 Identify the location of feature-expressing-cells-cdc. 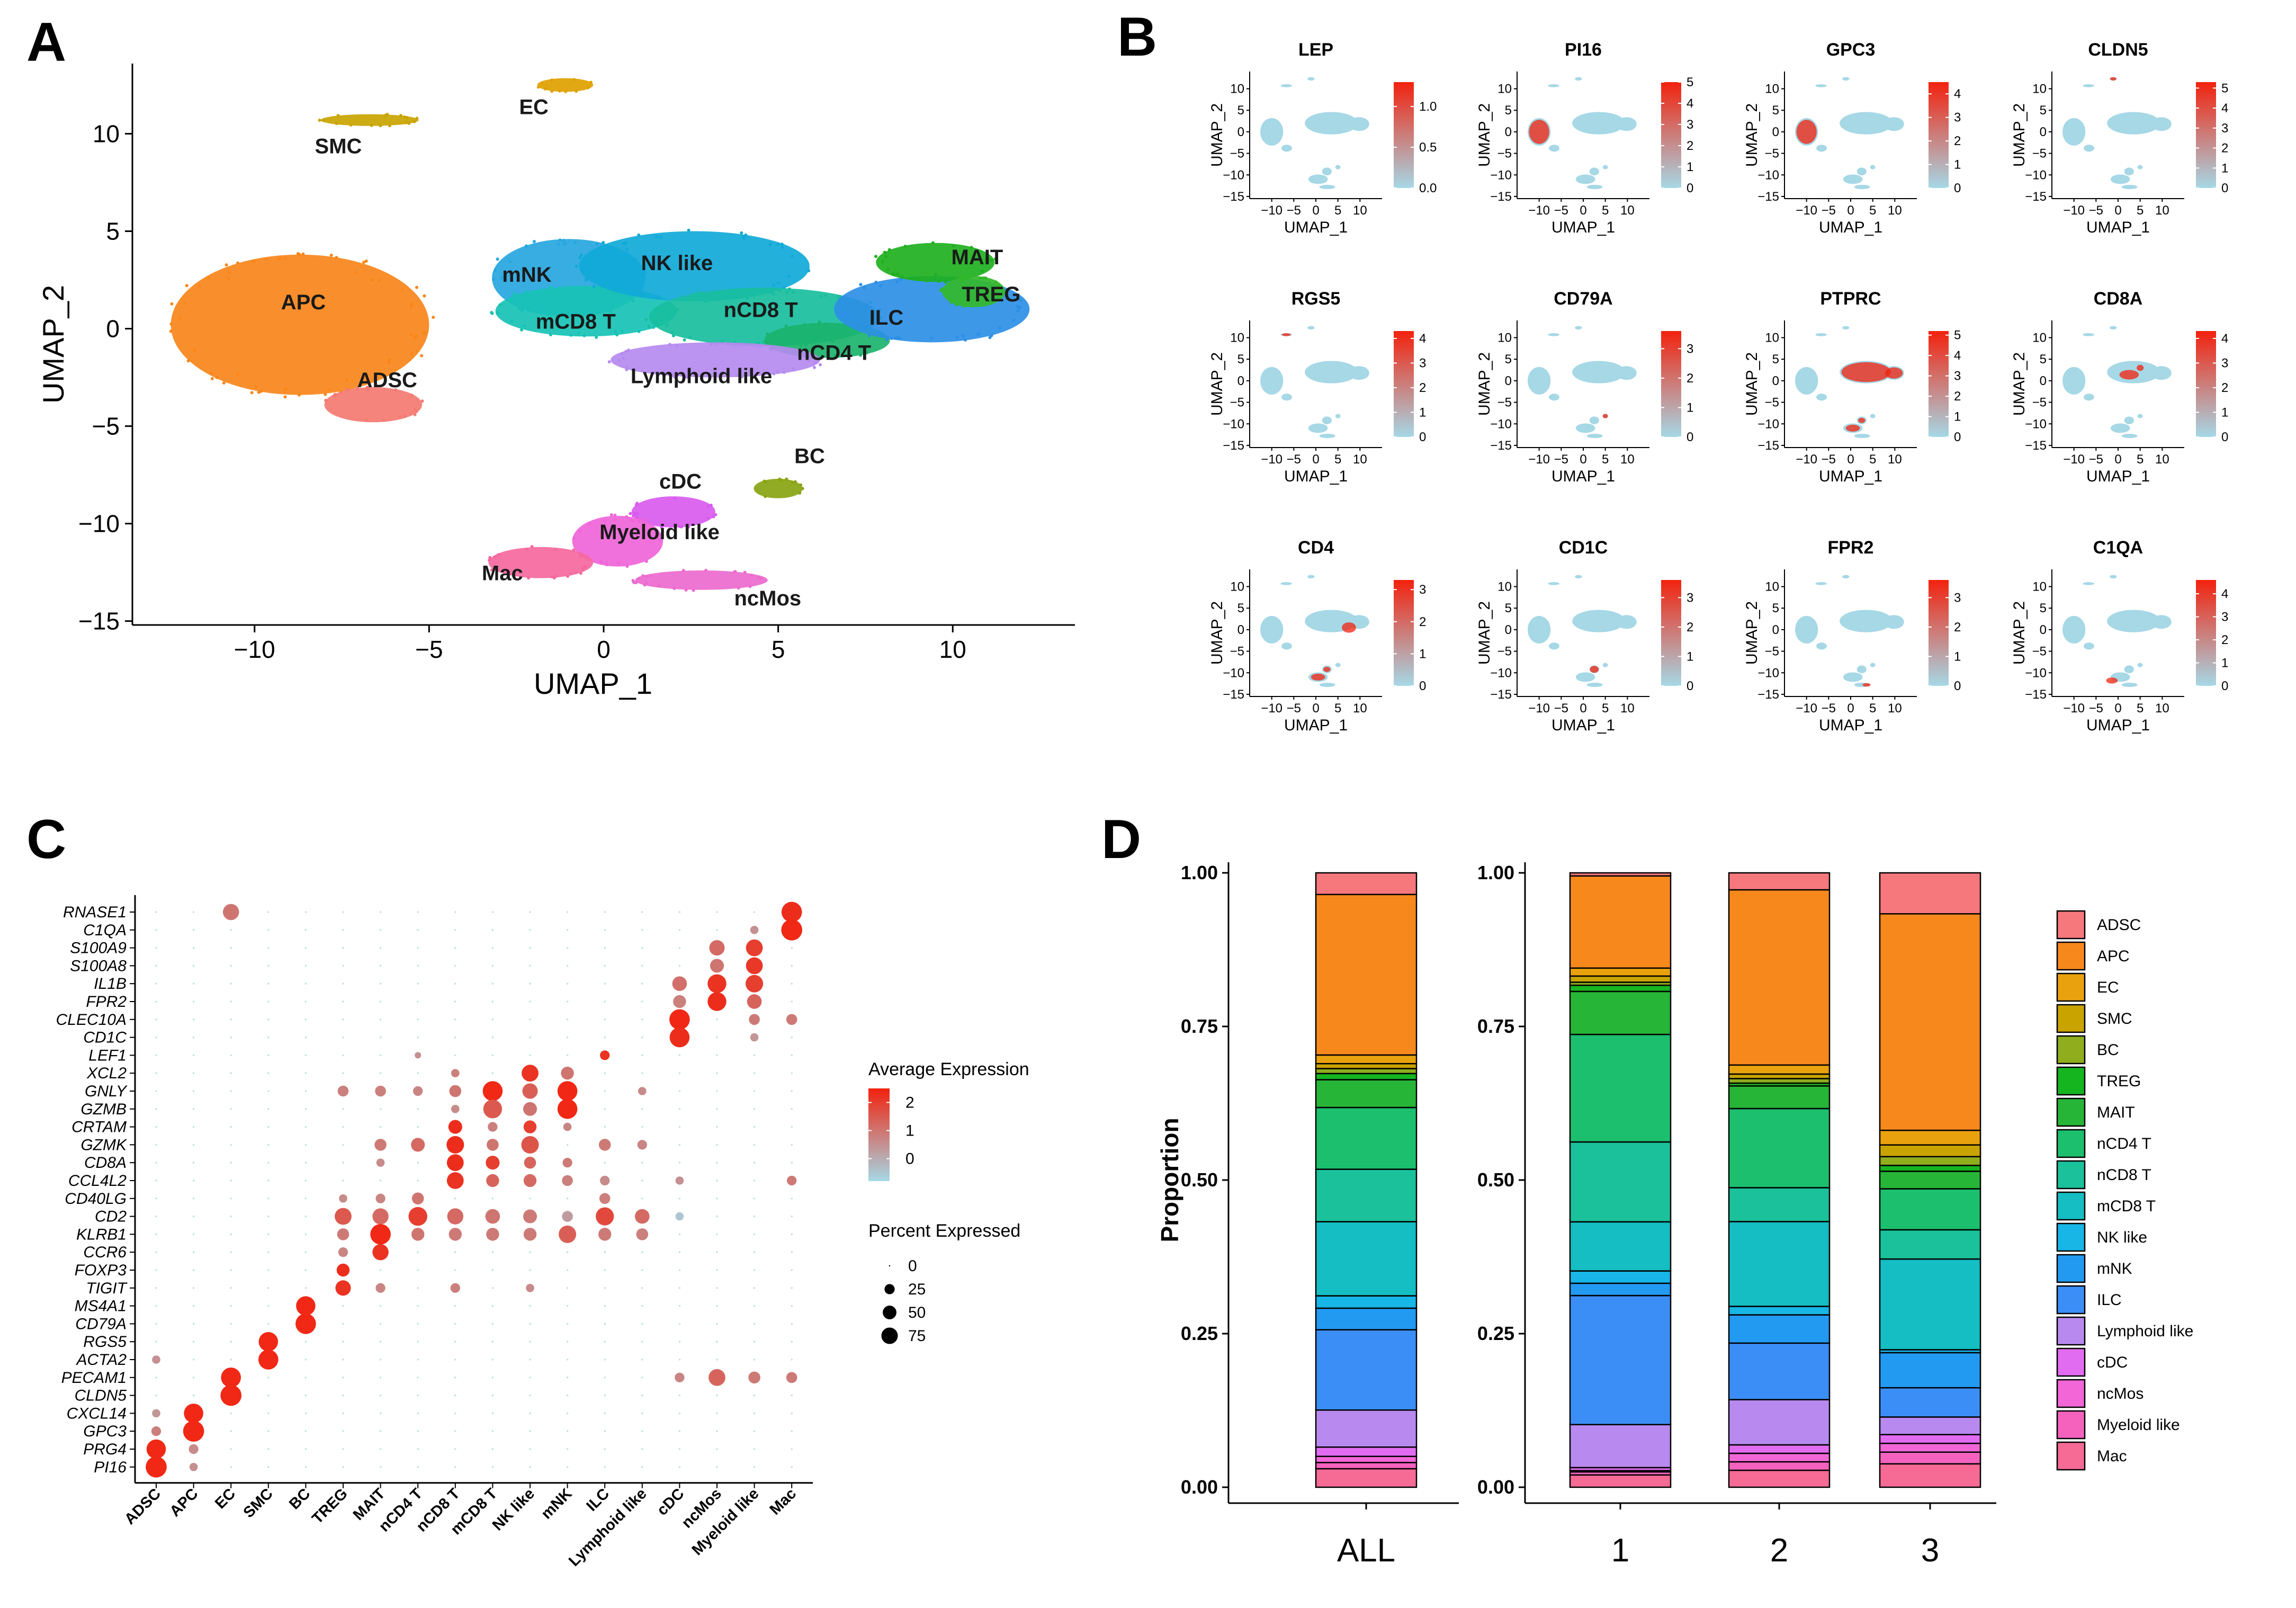
(1595, 669).